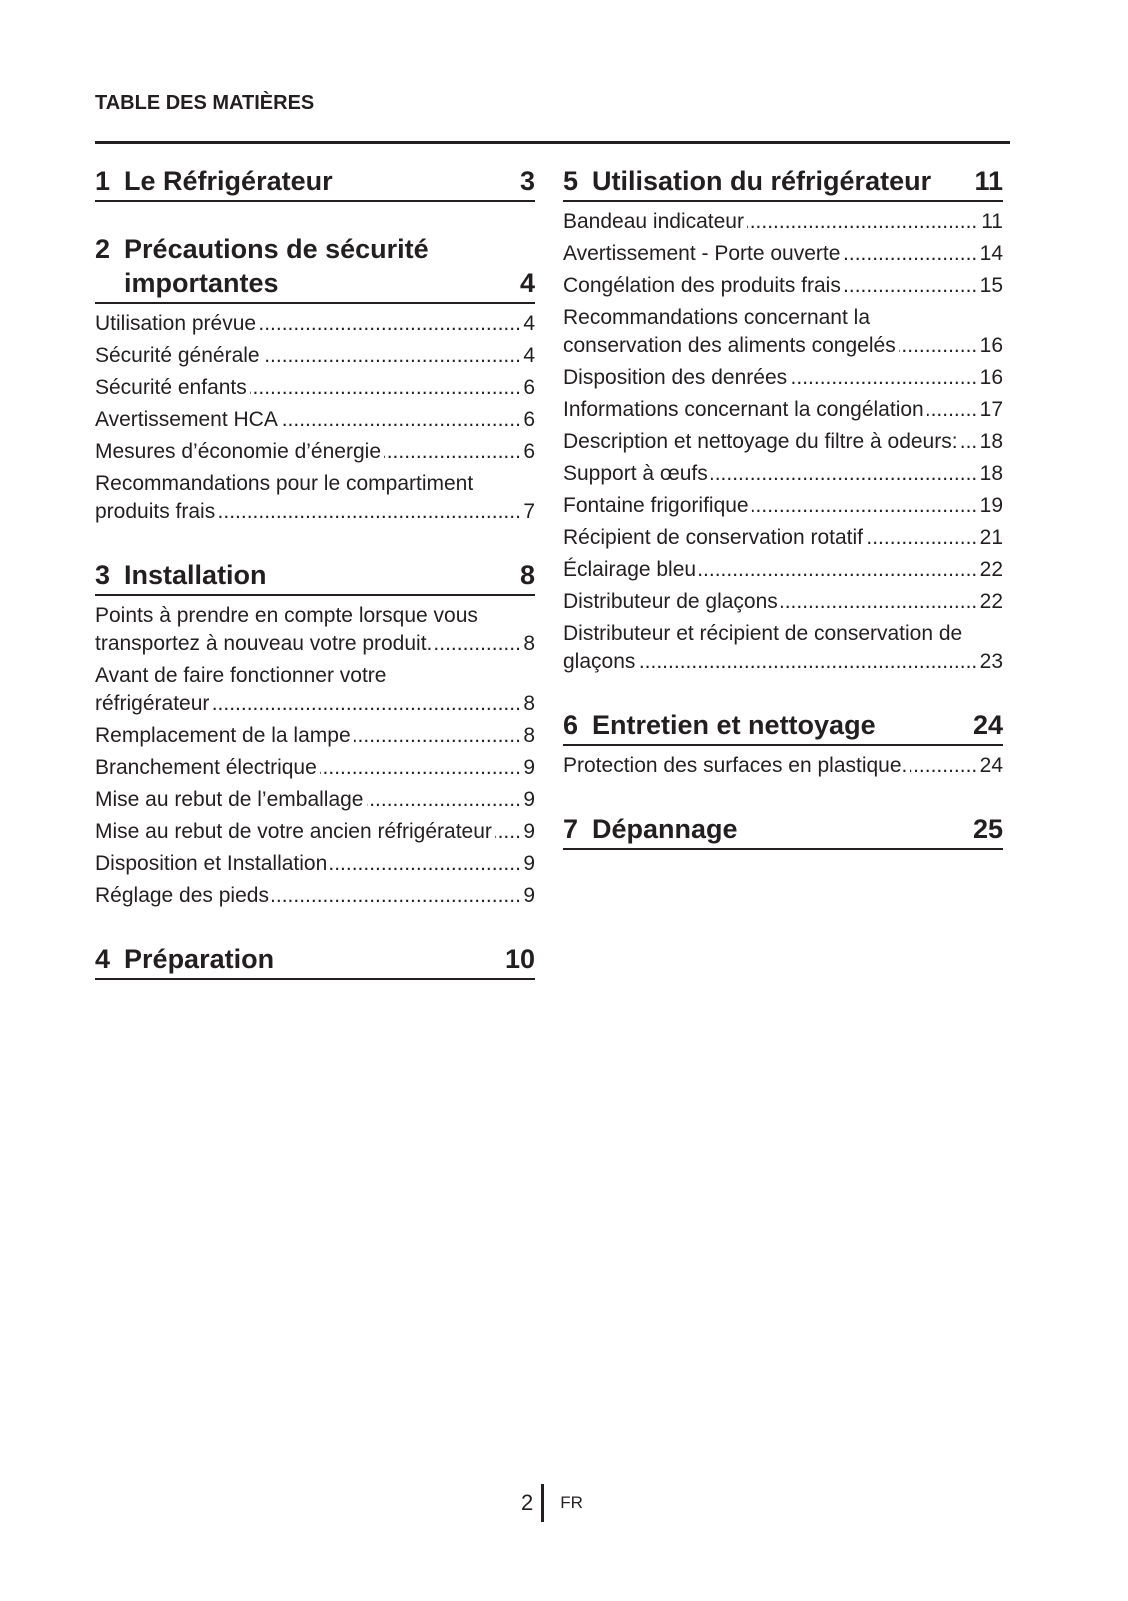 The height and width of the screenshot is (1601, 1128). What do you see at coordinates (315, 420) in the screenshot?
I see `toc-entry: Avertissement HCA 6` at bounding box center [315, 420].